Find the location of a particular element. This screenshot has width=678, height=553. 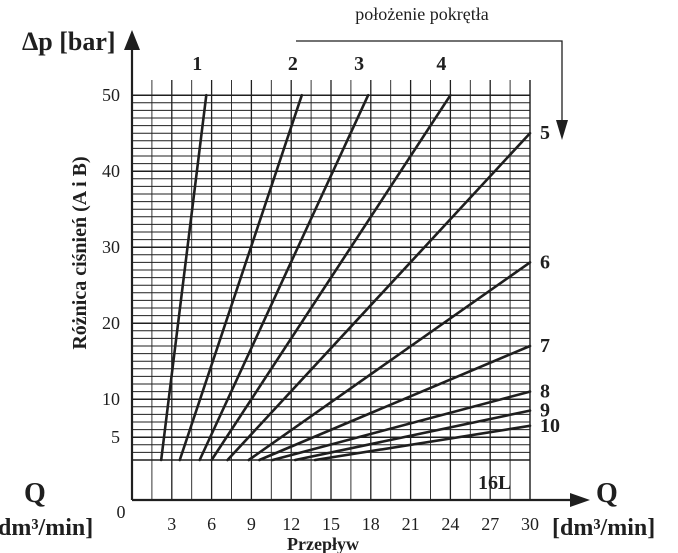

x-tick-label: 21 is located at coordinates (411, 524).